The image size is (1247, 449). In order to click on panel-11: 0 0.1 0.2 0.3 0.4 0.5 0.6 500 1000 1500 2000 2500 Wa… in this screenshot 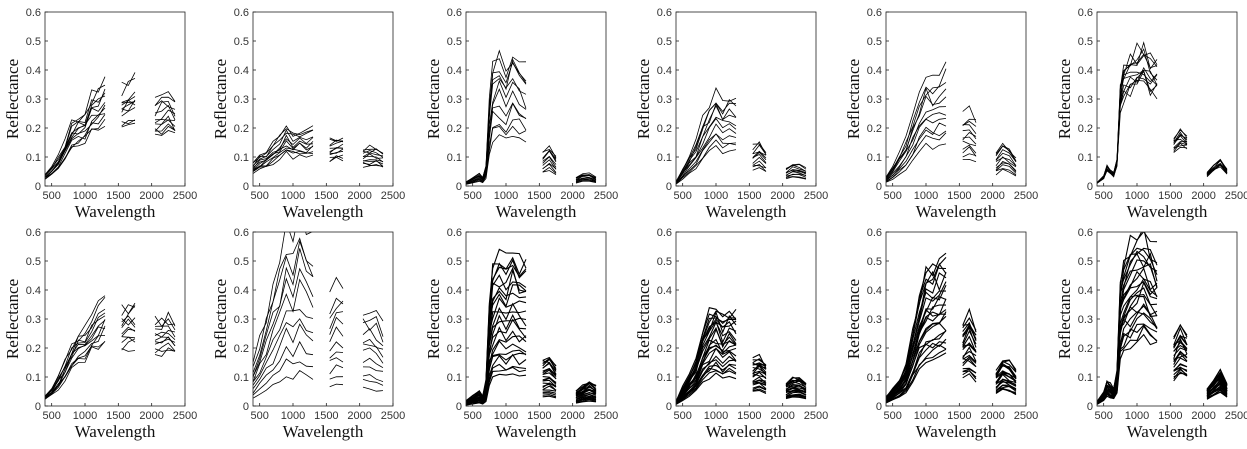, I will do `click(941, 334)`.